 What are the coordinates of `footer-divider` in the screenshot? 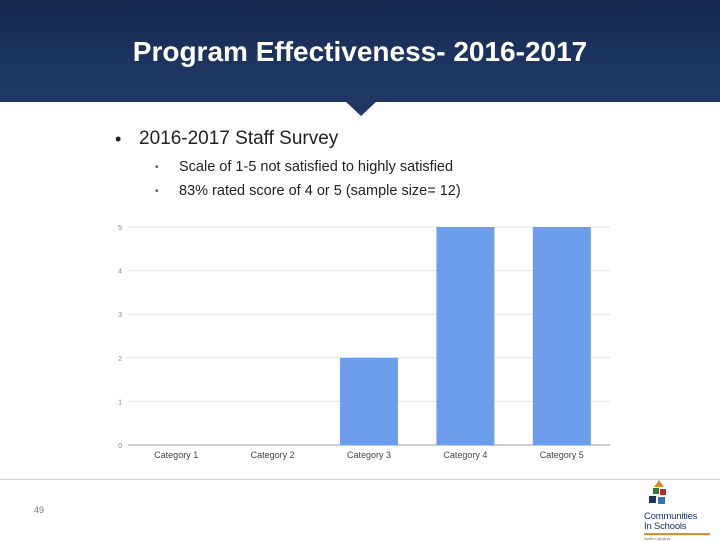 It's located at (360, 479).